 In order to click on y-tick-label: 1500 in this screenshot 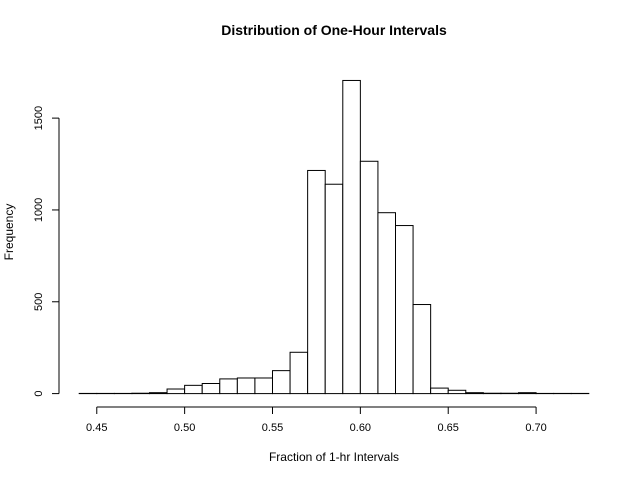, I will do `click(39, 118)`.